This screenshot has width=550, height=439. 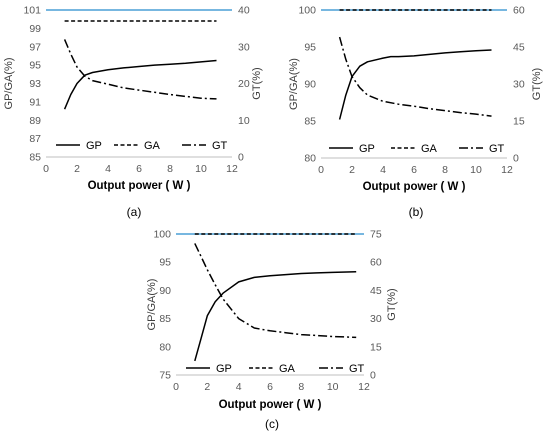 I want to click on panel-caption: (a), so click(x=134, y=212).